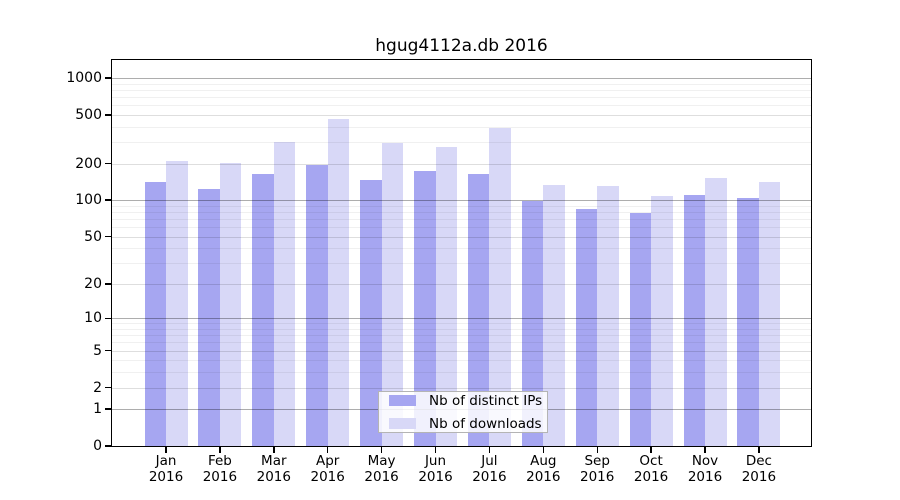  Describe the element at coordinates (608, 316) in the screenshot. I see `bar-downloads-sep` at that location.